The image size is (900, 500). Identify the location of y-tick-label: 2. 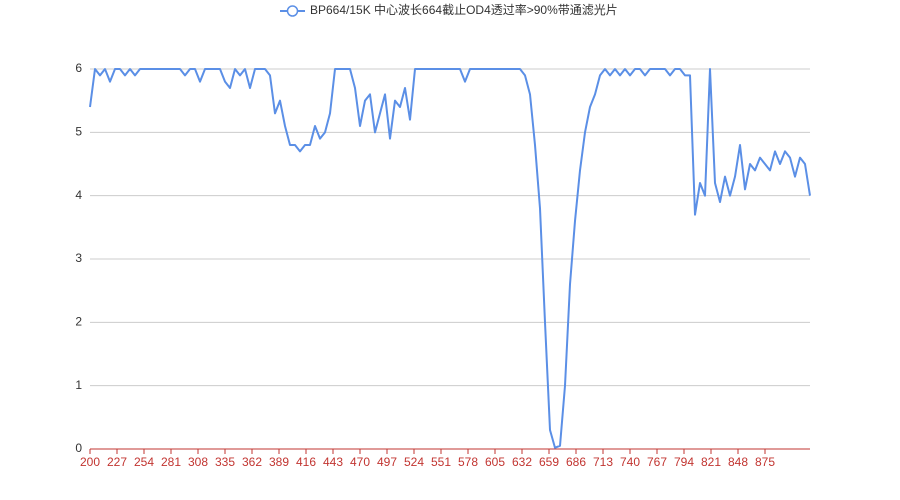
(78, 322).